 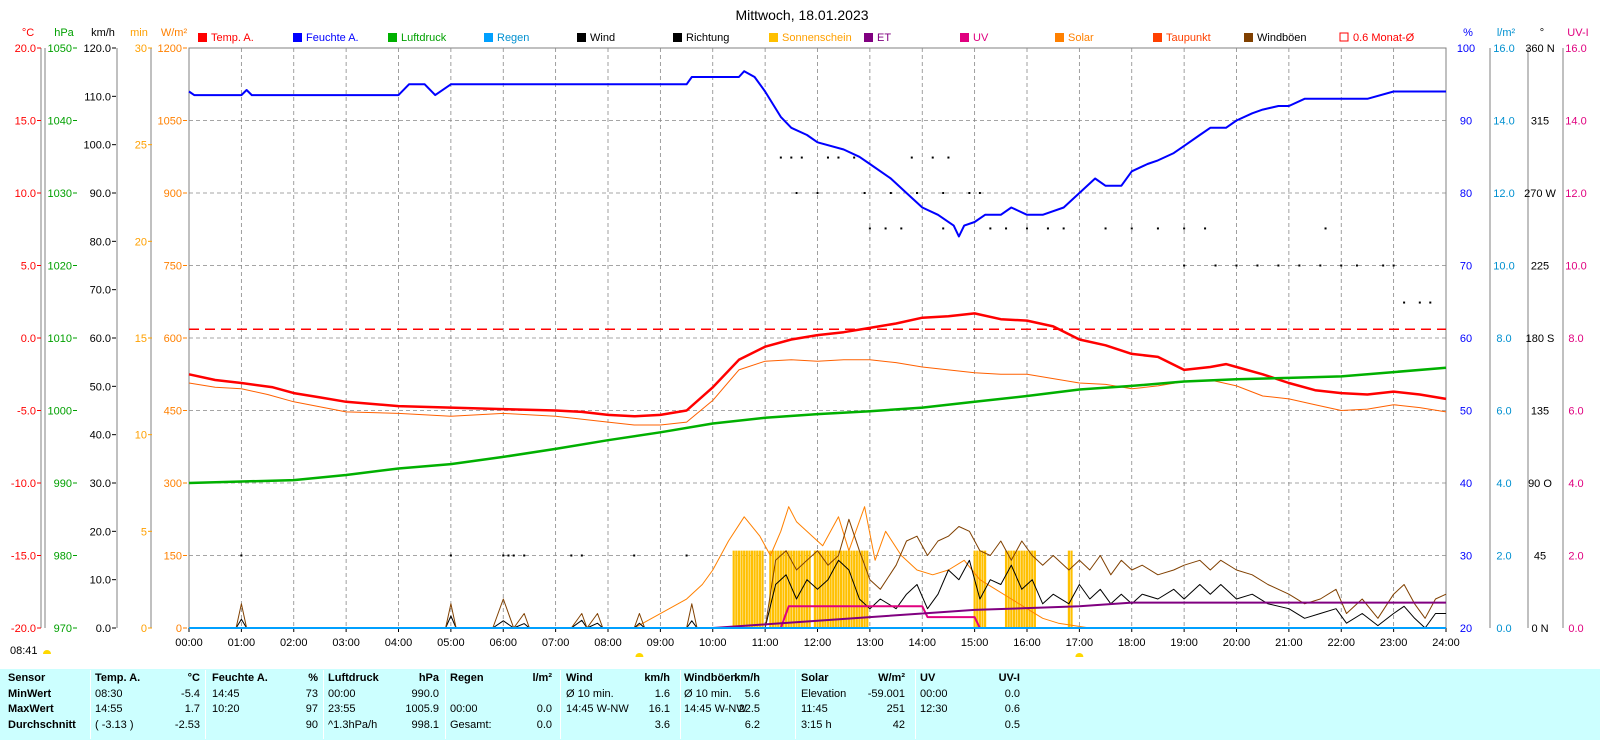 I want to click on legend-item: Solar, so click(x=1074, y=38).